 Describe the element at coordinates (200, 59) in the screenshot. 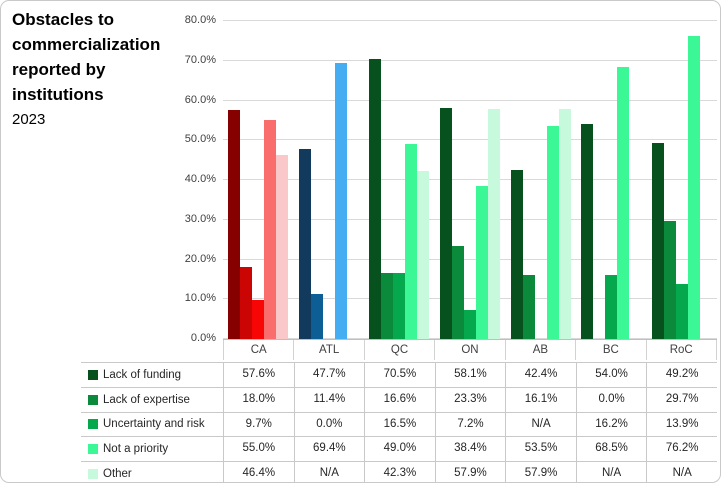

I see `y-tick-label: 70.0%` at that location.